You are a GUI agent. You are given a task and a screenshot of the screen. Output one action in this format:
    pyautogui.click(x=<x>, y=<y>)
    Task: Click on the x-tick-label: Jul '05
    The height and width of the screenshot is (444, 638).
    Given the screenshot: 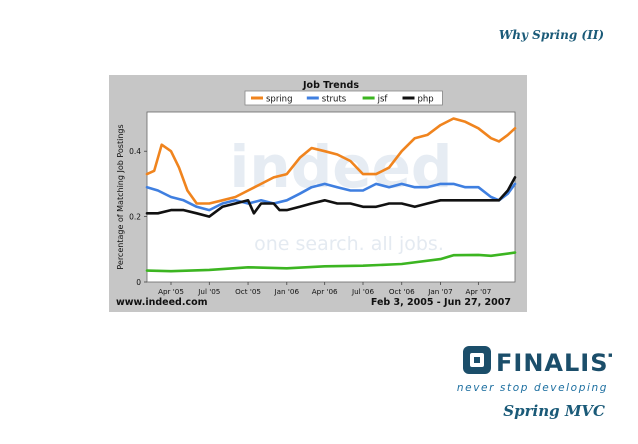 What is the action you would take?
    pyautogui.click(x=208, y=291)
    